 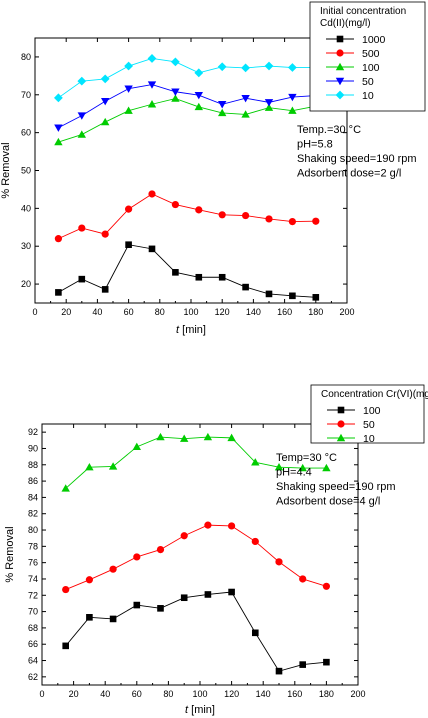 What do you see at coordinates (336, 487) in the screenshot?
I see `condition-note: Shaking speed=190 rpm` at bounding box center [336, 487].